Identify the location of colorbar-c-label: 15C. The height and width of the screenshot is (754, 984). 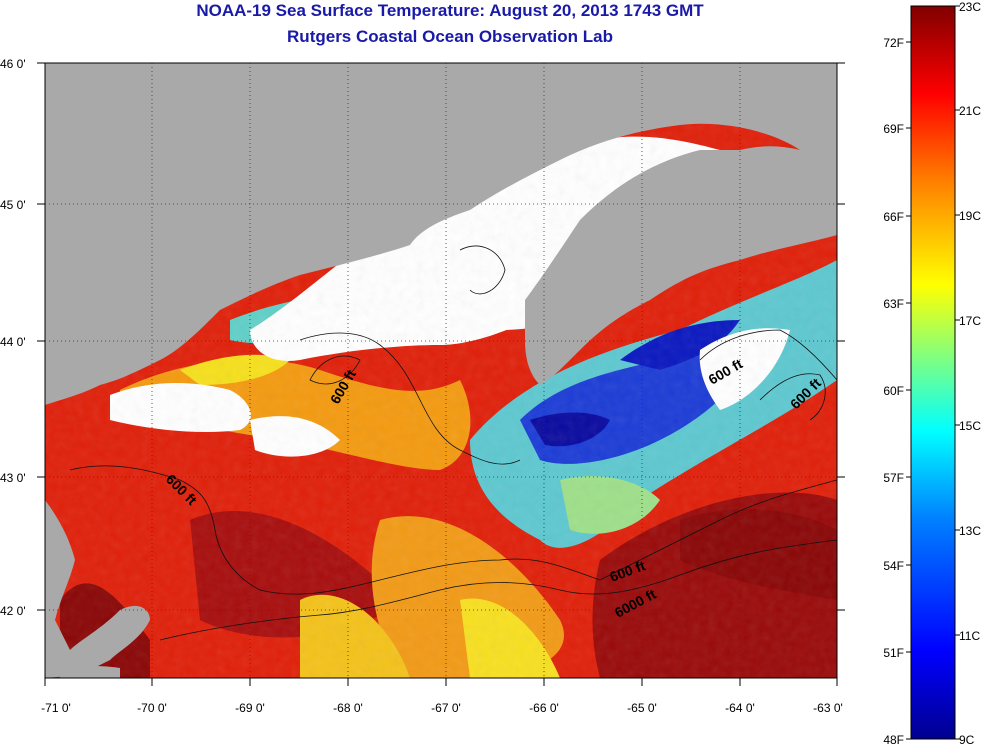
(970, 426).